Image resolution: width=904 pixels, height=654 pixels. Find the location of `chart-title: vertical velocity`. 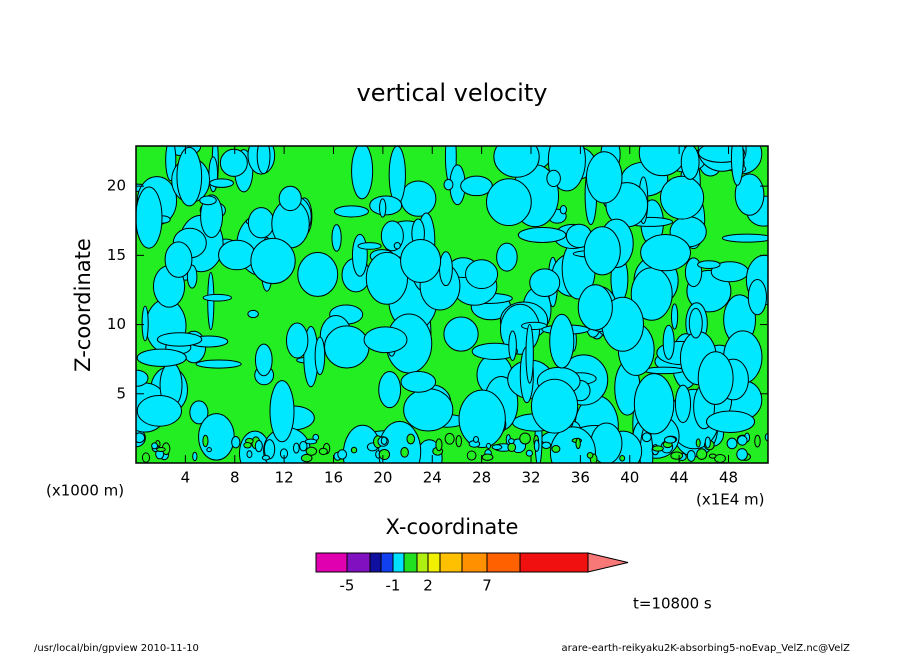

chart-title: vertical velocity is located at coordinates (452, 93).